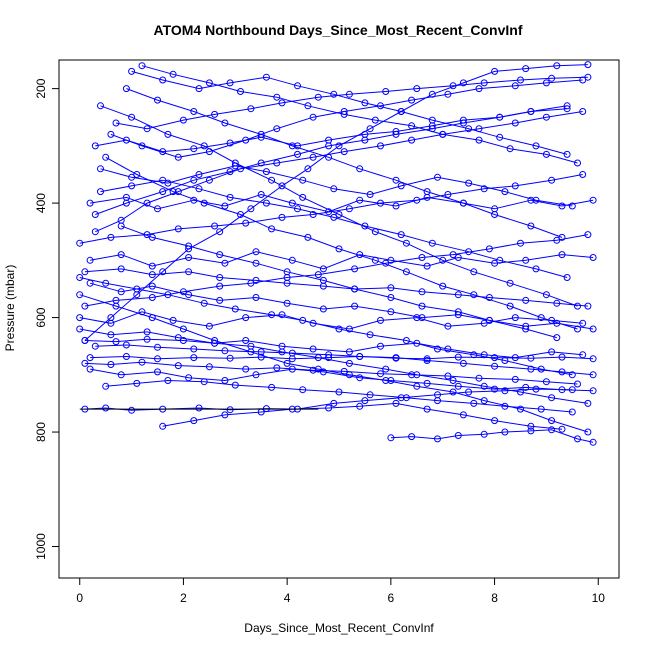 The width and height of the screenshot is (650, 650). I want to click on x-tick-label: 10, so click(599, 598).